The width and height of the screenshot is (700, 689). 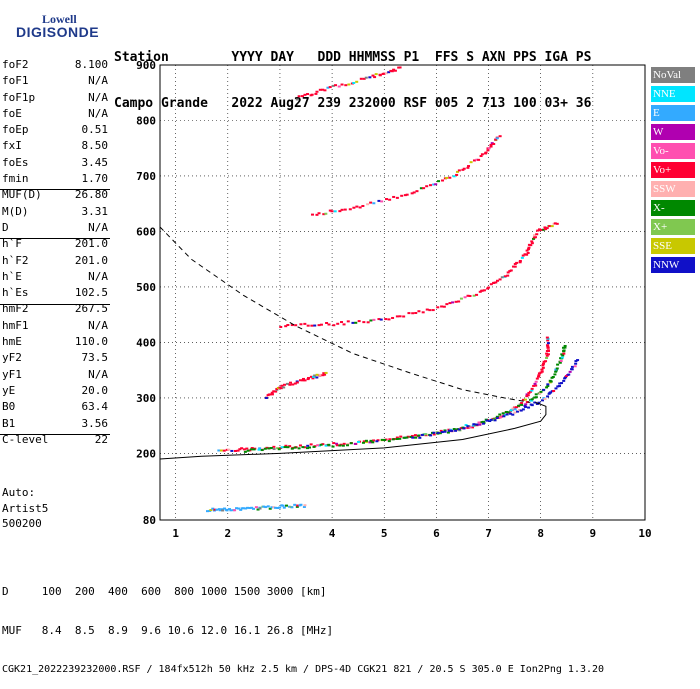 What do you see at coordinates (58, 32) in the screenshot?
I see `logo-line2: DIGISONDE` at bounding box center [58, 32].